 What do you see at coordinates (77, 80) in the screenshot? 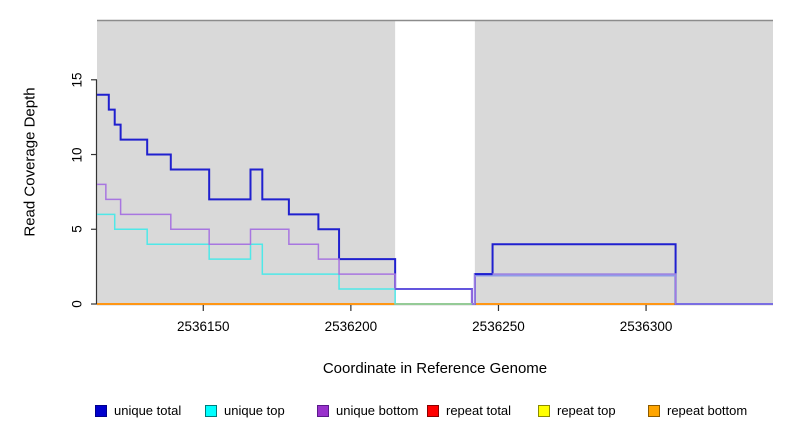
I see `y-tick-label: 15` at bounding box center [77, 80].